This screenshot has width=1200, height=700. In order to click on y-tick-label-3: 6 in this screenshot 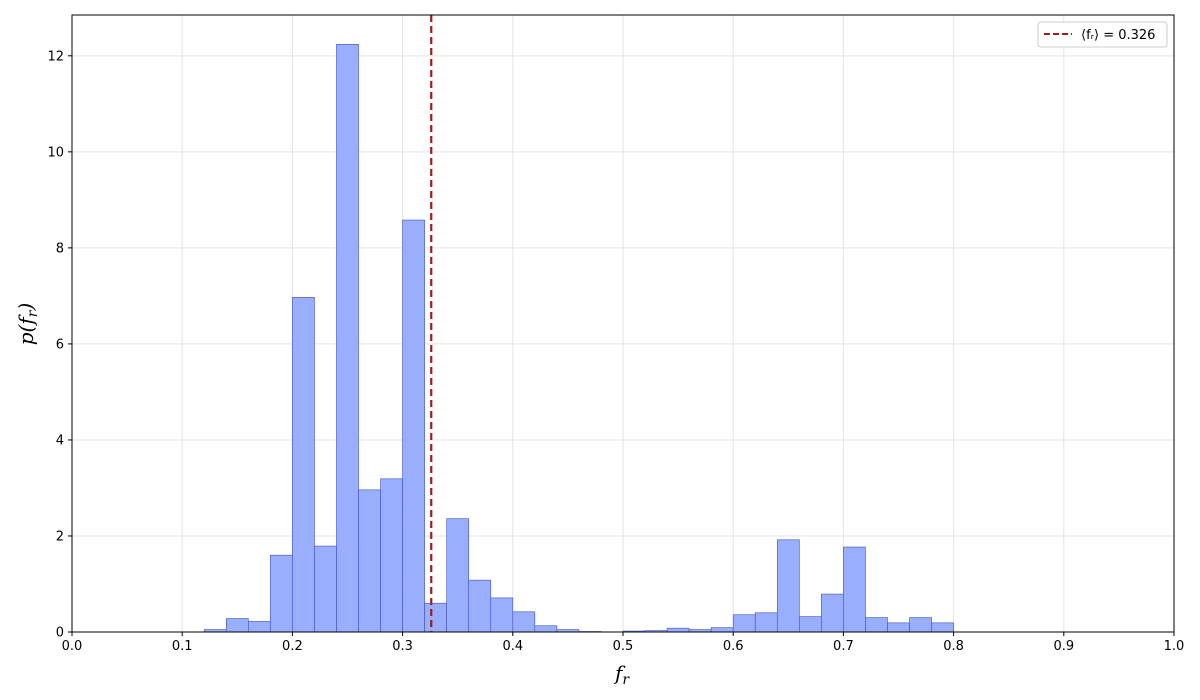, I will do `click(60, 344)`.